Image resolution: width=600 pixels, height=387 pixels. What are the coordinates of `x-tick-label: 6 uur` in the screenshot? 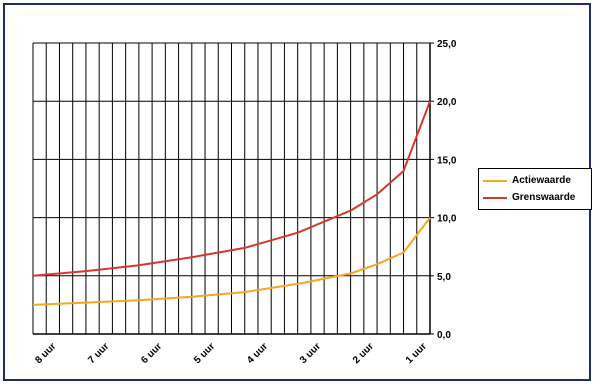 It's located at (151, 353).